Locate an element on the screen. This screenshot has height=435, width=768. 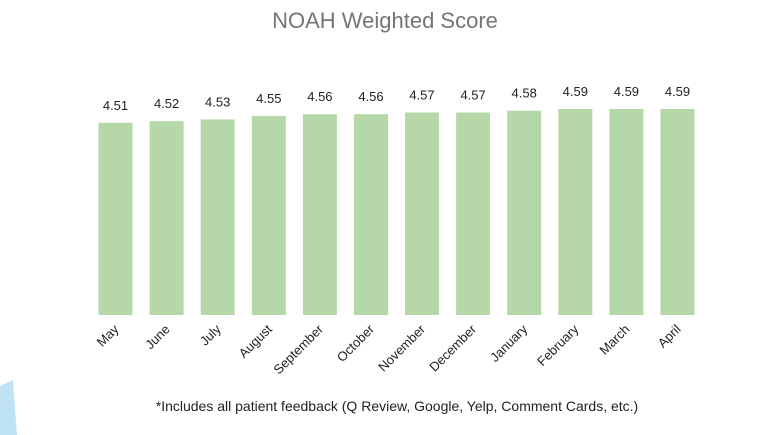
x-tick-label-december: December is located at coordinates (452, 347).